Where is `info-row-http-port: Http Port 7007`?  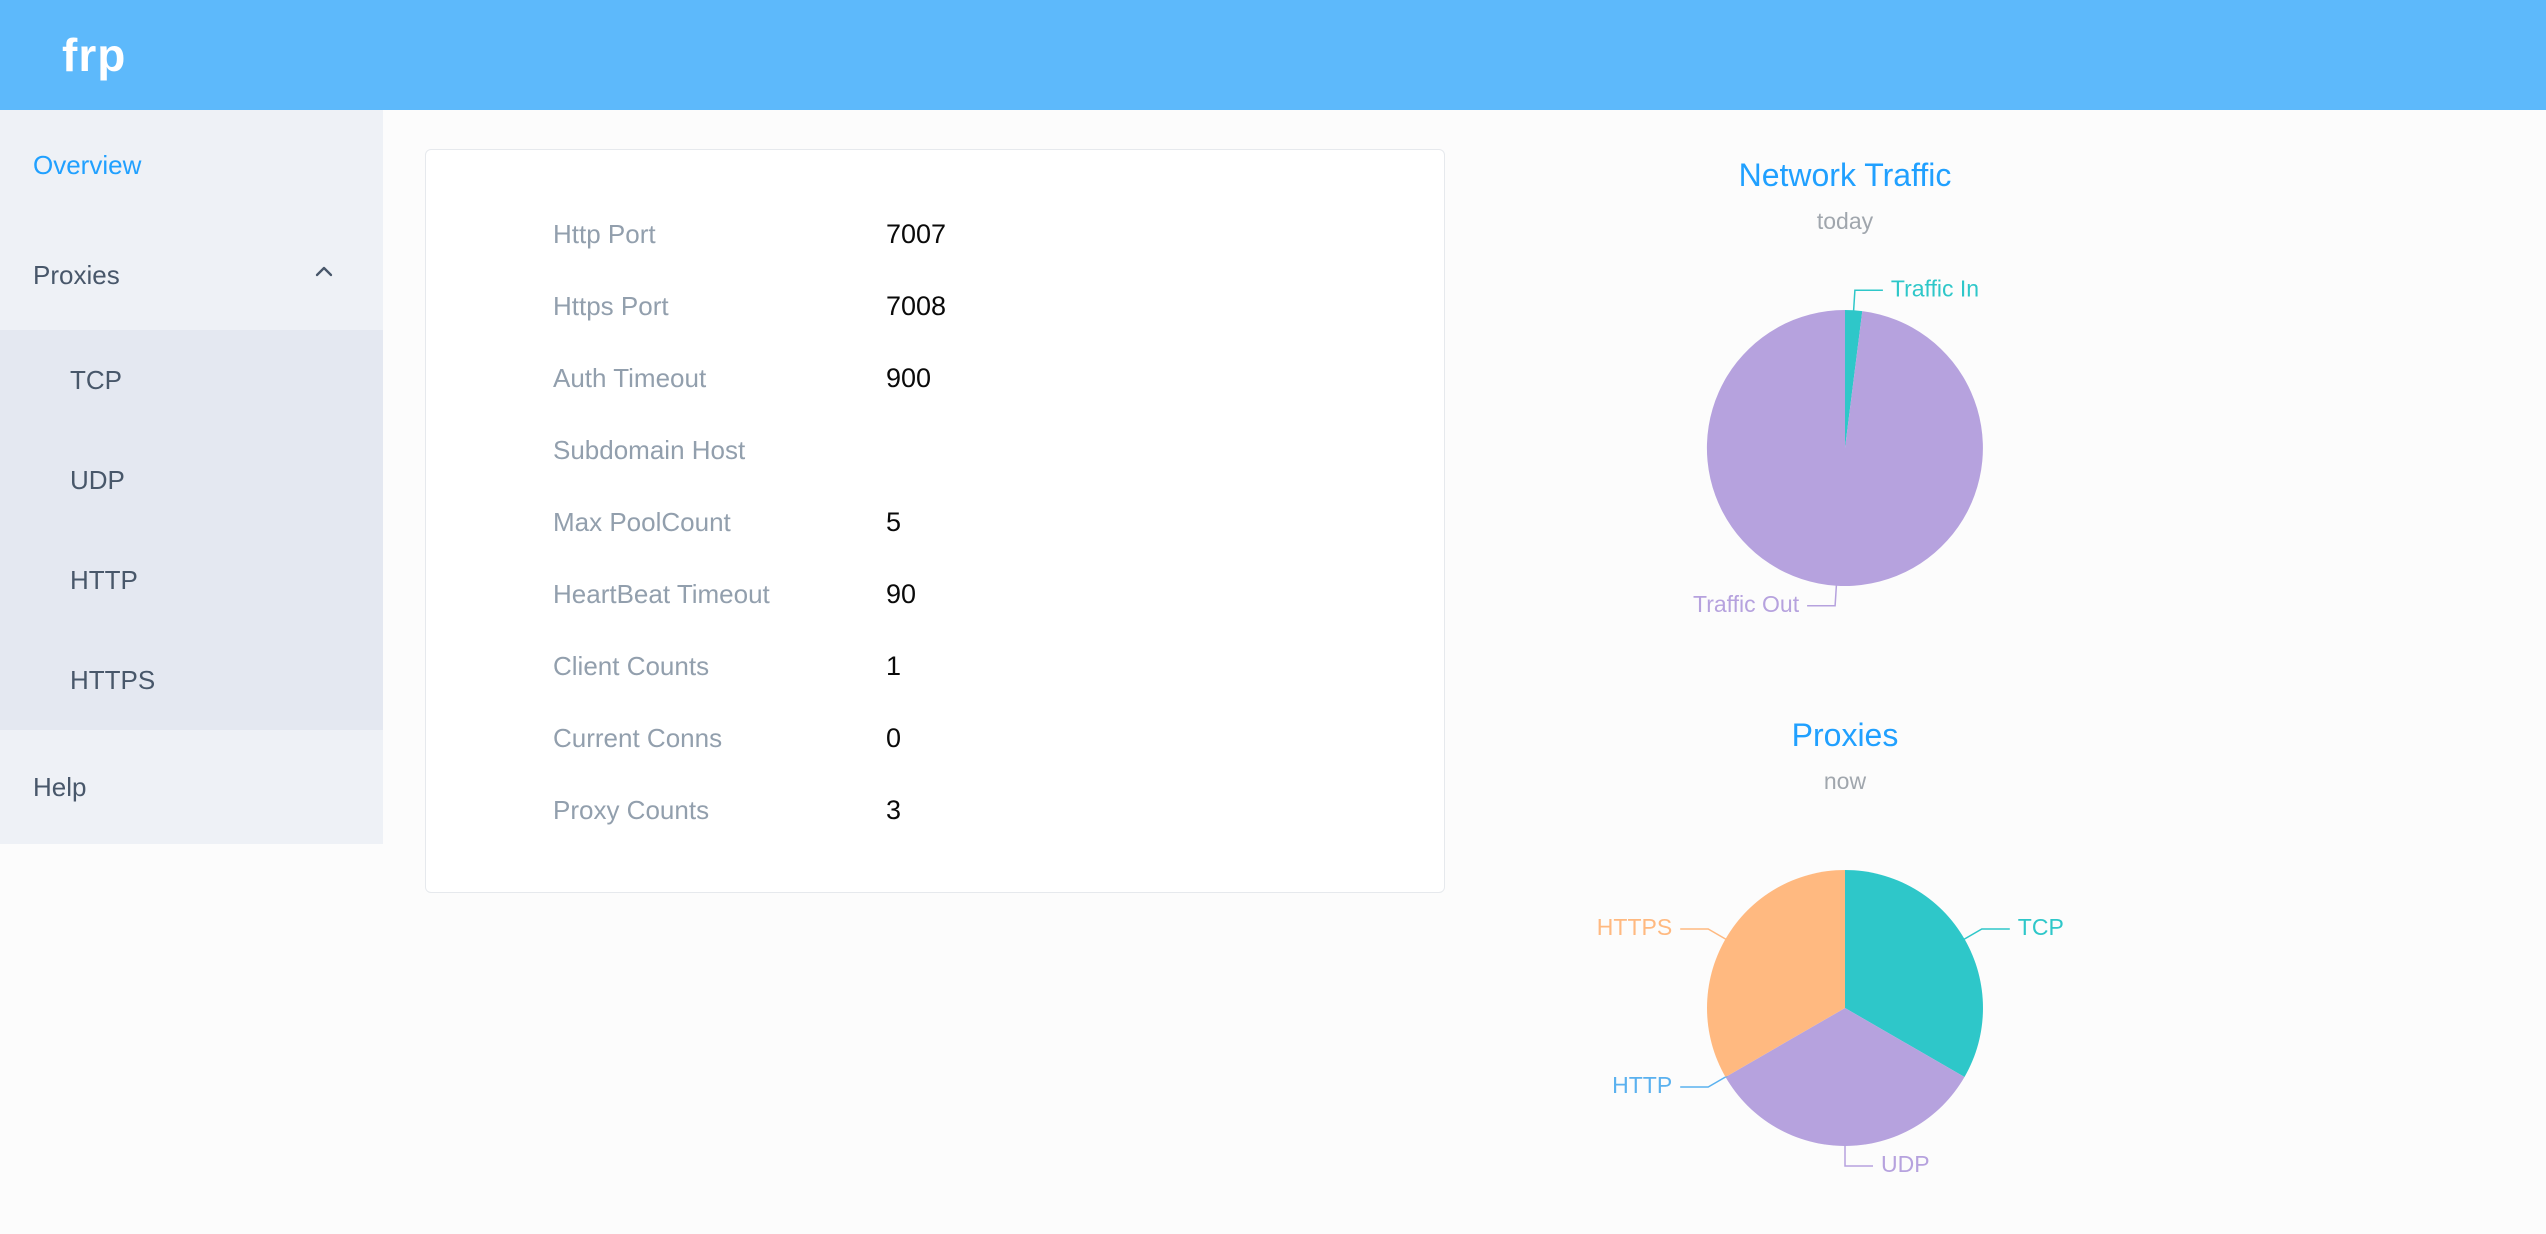 info-row-http-port: Http Port 7007 is located at coordinates (935, 234).